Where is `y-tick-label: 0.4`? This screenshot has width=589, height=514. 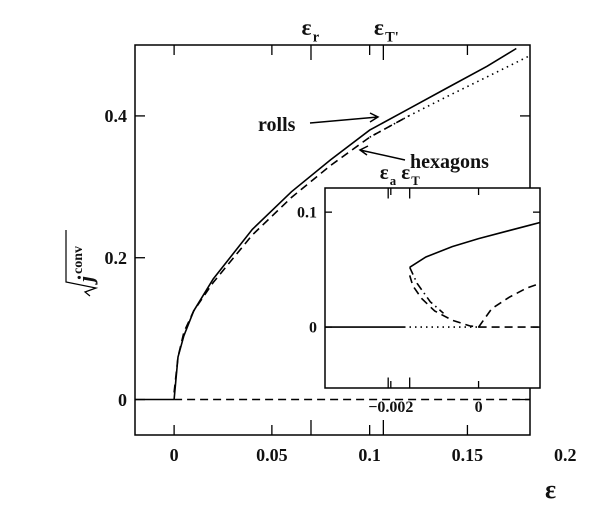
y-tick-label: 0.4 is located at coordinates (116, 116).